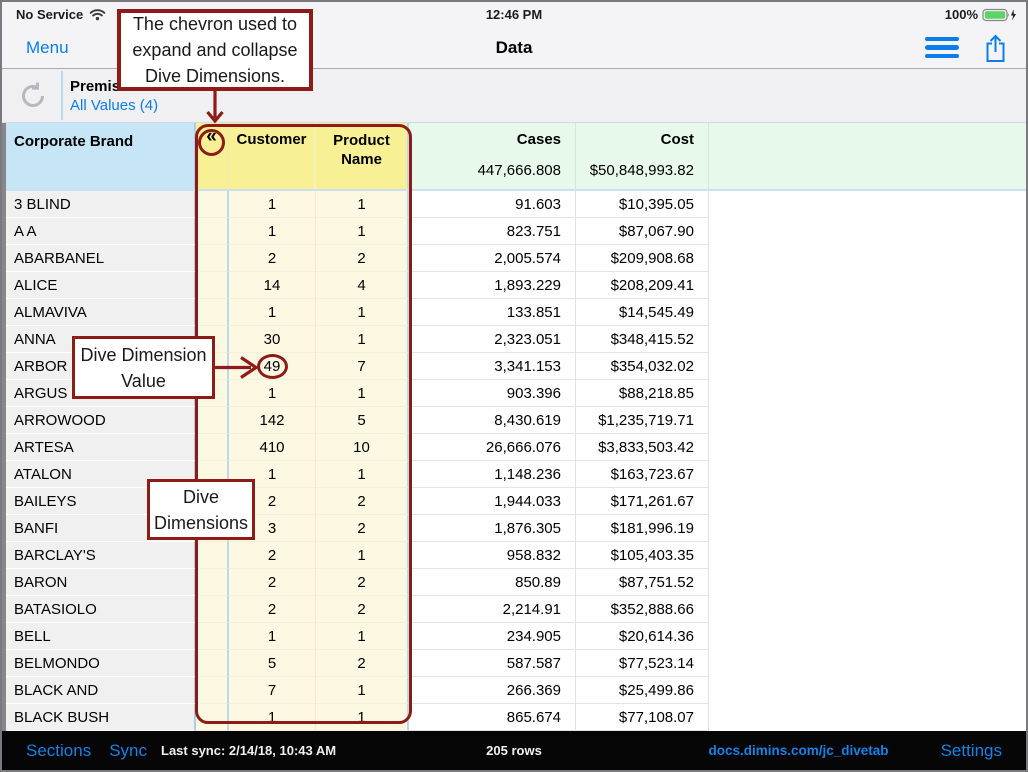 The height and width of the screenshot is (772, 1028). I want to click on sections-button: Sections, so click(59, 750).